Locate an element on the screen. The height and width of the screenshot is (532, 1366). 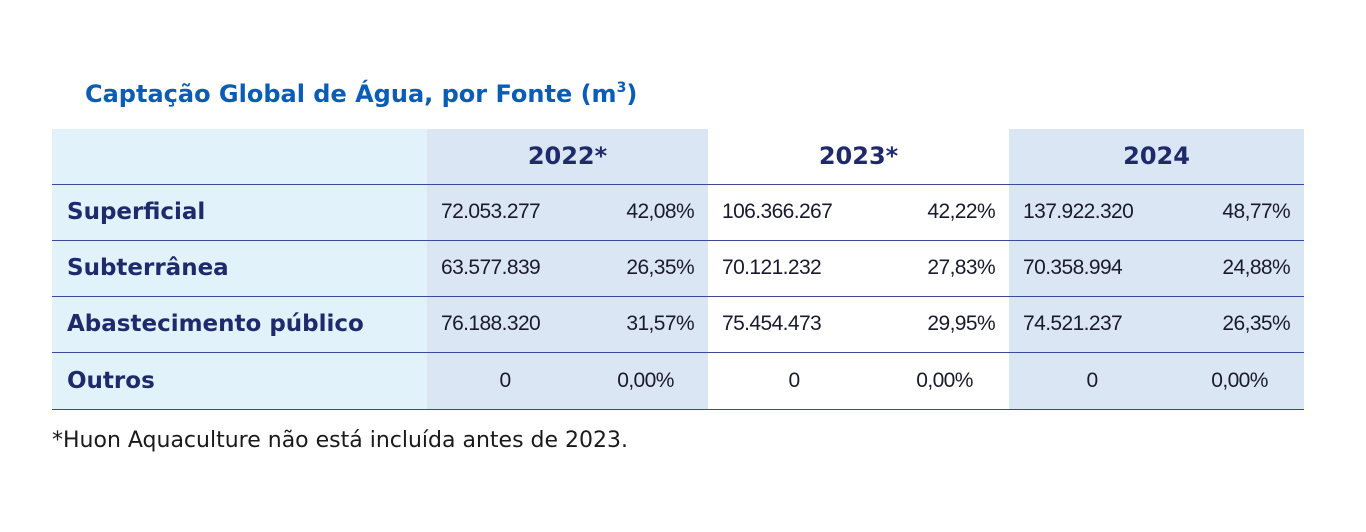
cell-percent: 24,88% is located at coordinates (1240, 268).